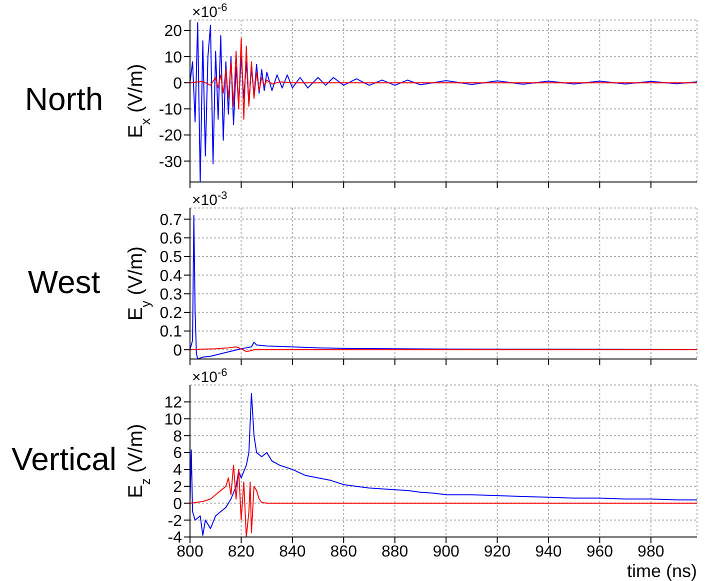  What do you see at coordinates (177, 471) in the screenshot?
I see `y-tick-label: 4` at bounding box center [177, 471].